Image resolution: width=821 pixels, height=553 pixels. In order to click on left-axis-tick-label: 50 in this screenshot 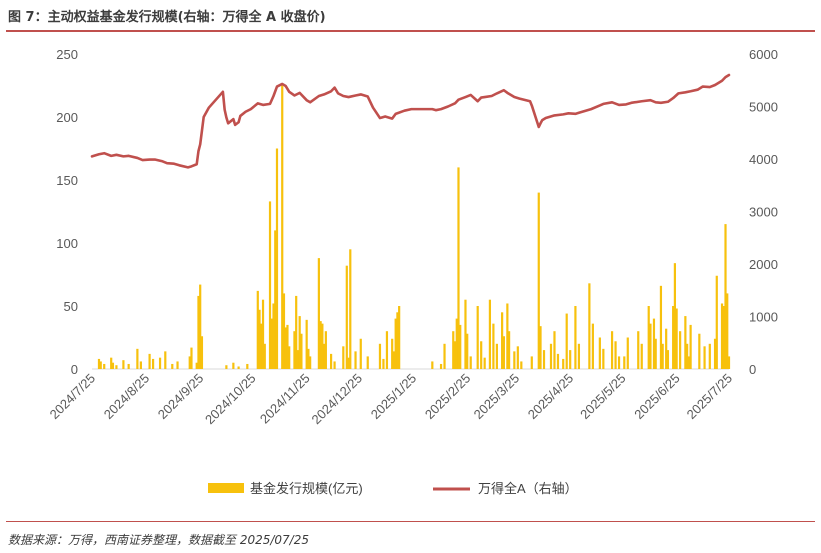, I will do `click(71, 306)`.